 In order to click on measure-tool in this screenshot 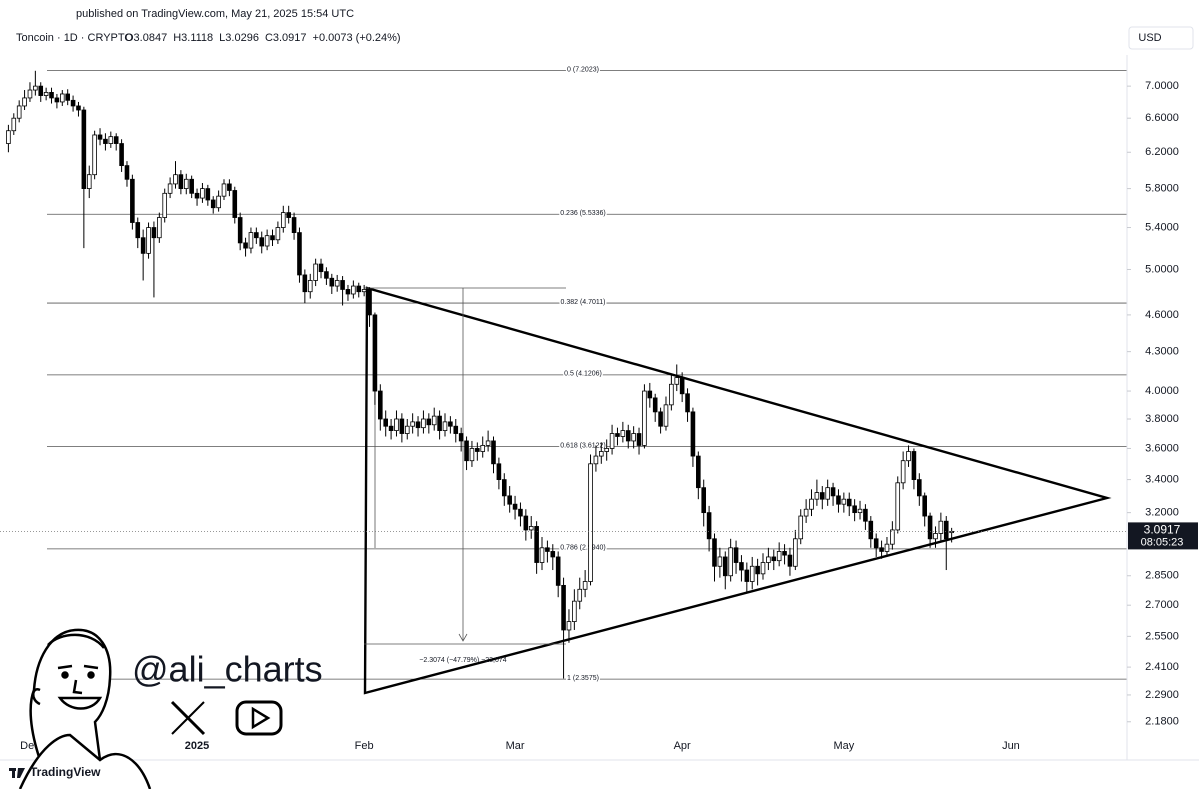, I will do `click(465, 466)`.